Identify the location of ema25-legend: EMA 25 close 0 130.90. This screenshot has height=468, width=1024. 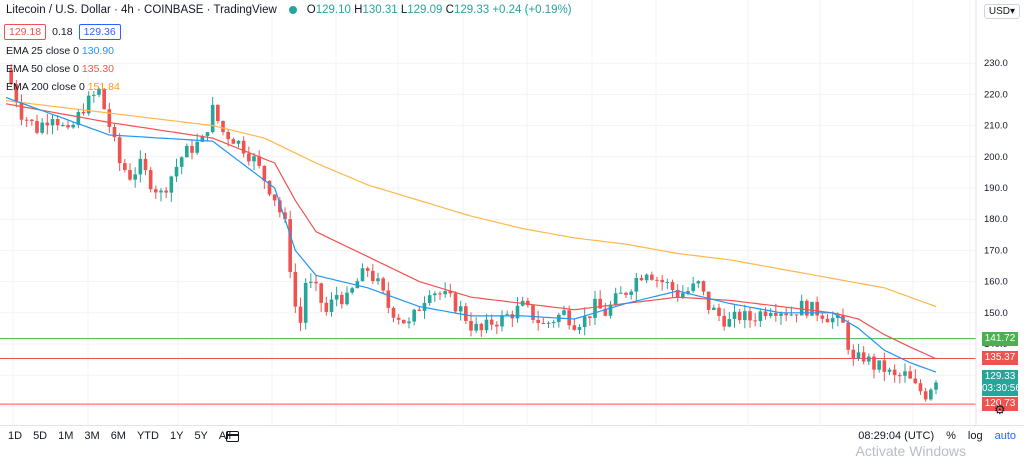
(60, 51).